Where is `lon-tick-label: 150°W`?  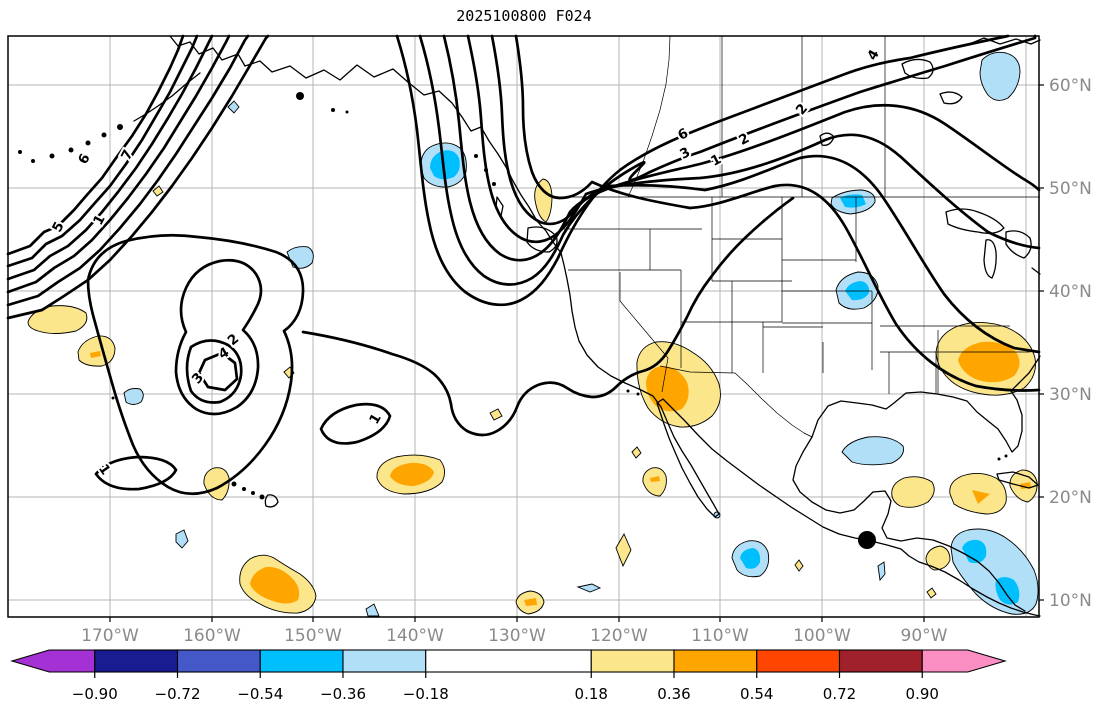
lon-tick-label: 150°W is located at coordinates (313, 636).